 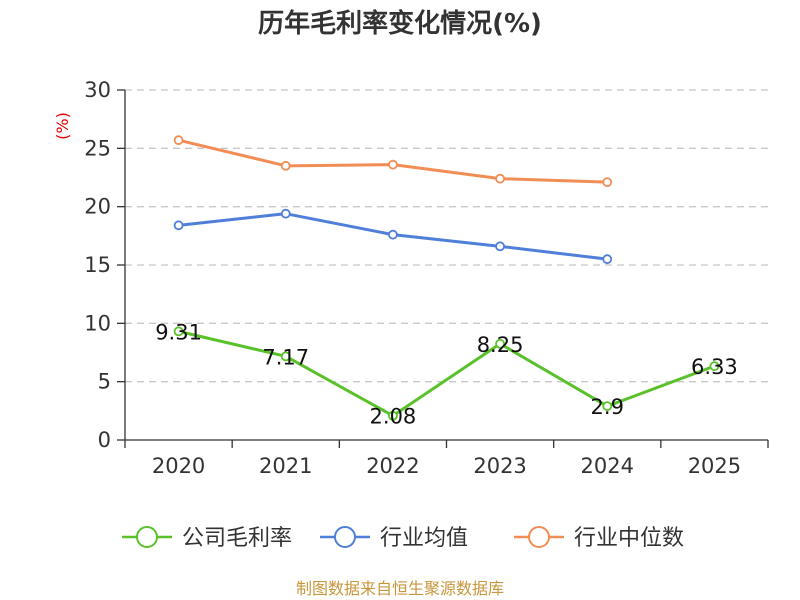 I want to click on data-label: 6.33, so click(x=714, y=367).